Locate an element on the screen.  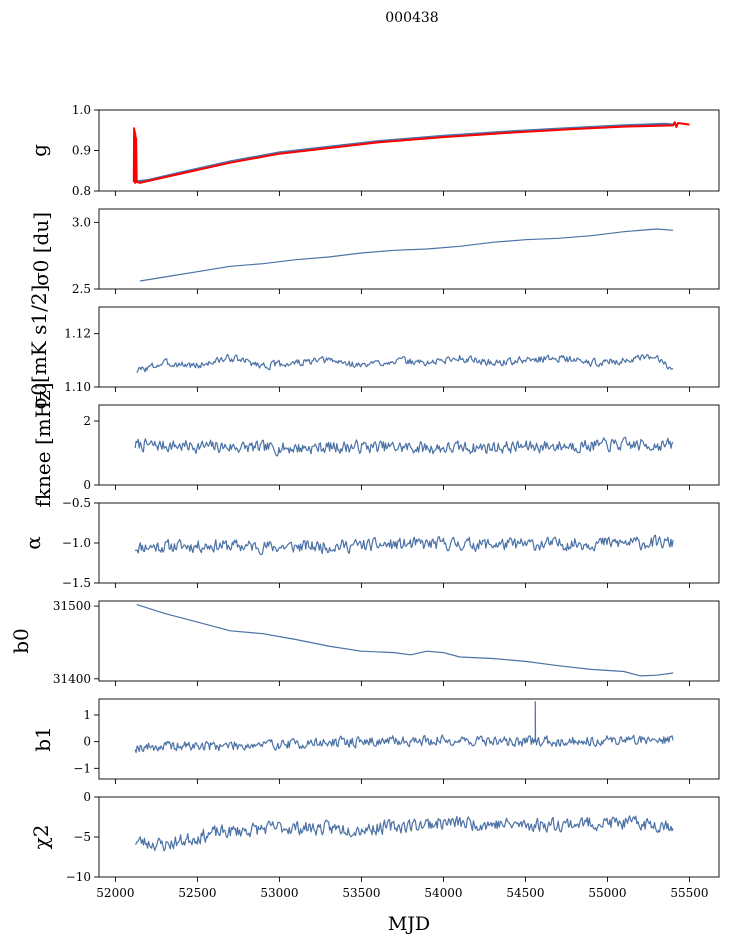
ytick-label-chi2-1: −5 is located at coordinates (82, 837).